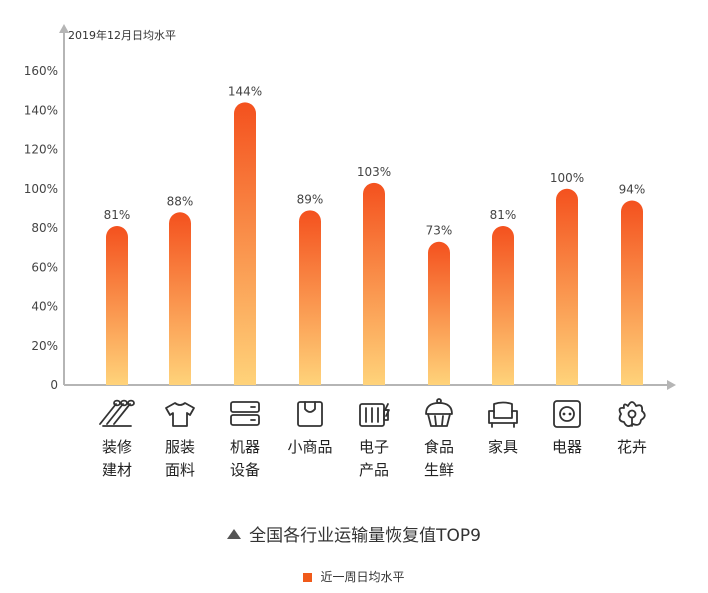 The width and height of the screenshot is (708, 593). I want to click on chart-title: 全国各行业运输量恢复值TOP9, so click(354, 533).